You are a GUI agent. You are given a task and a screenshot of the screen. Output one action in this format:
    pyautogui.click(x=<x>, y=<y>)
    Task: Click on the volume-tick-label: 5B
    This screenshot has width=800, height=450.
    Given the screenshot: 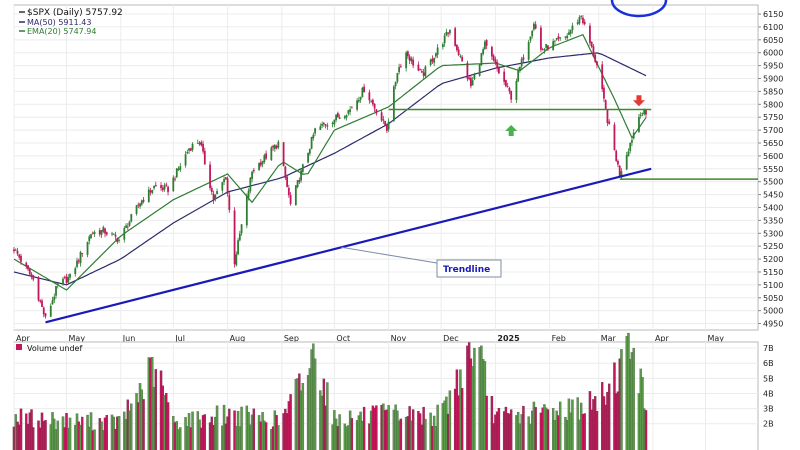 What is the action you would take?
    pyautogui.click(x=768, y=378)
    